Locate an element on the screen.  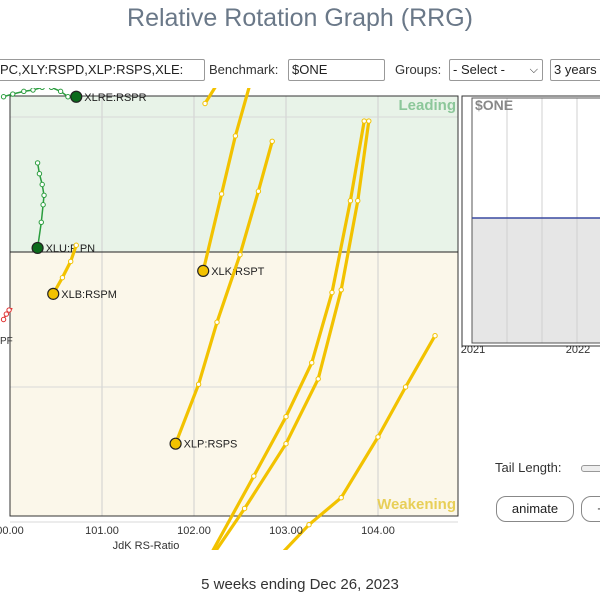
series-label: XLU:F PN is located at coordinates (71, 249).